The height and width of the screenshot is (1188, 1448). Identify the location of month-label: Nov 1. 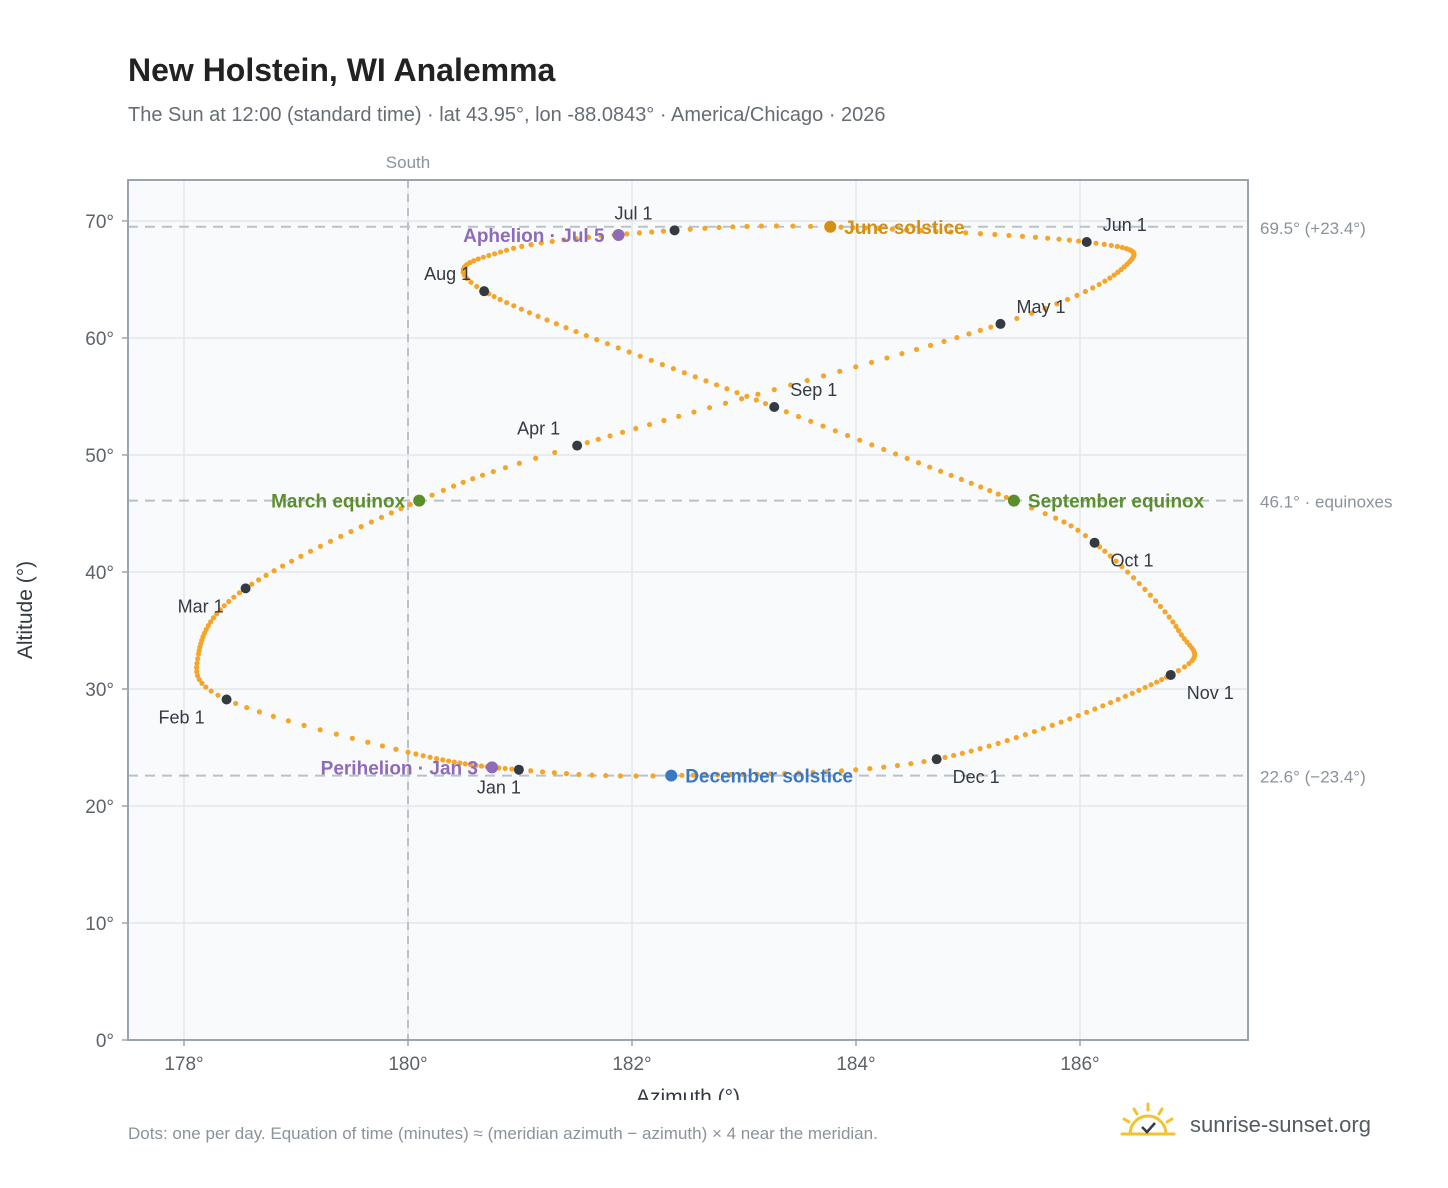
(1210, 693).